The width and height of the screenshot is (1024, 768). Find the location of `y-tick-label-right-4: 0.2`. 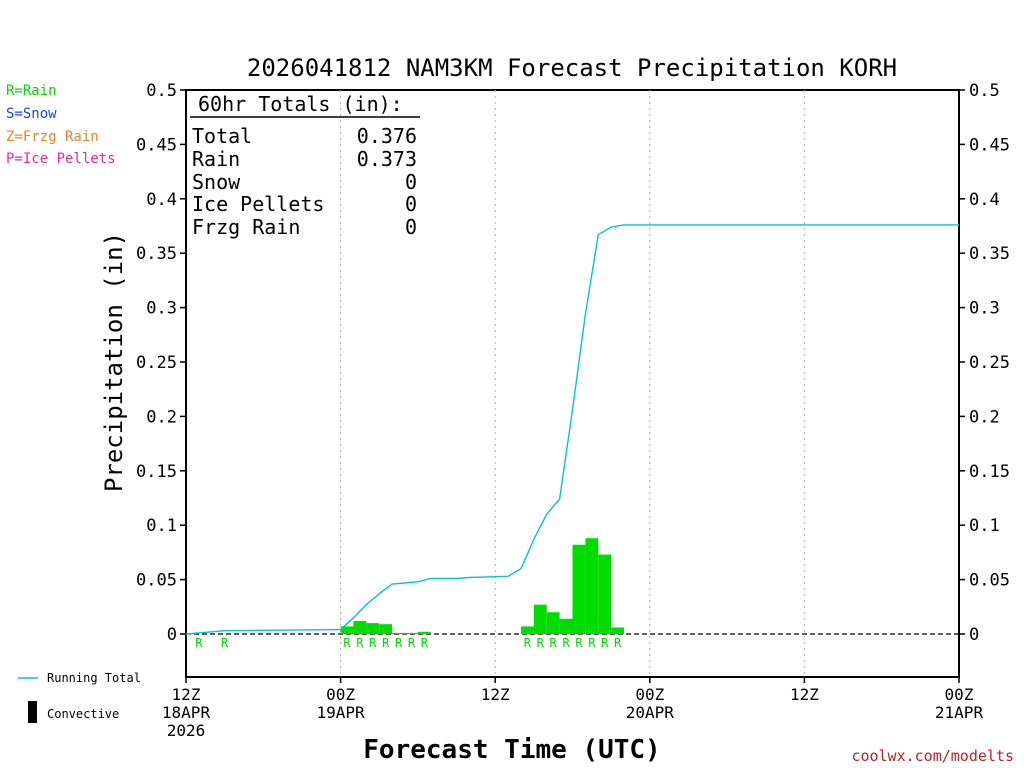

y-tick-label-right-4: 0.2 is located at coordinates (984, 417).